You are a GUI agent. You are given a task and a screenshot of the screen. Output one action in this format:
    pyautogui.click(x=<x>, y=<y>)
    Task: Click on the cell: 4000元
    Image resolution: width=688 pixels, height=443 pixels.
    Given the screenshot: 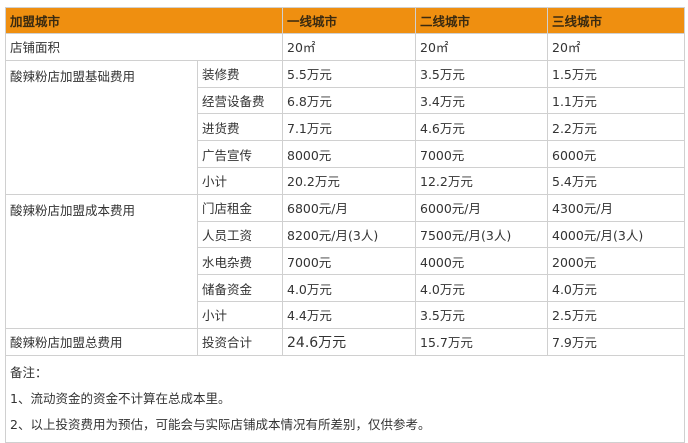 What is the action you would take?
    pyautogui.click(x=481, y=261)
    